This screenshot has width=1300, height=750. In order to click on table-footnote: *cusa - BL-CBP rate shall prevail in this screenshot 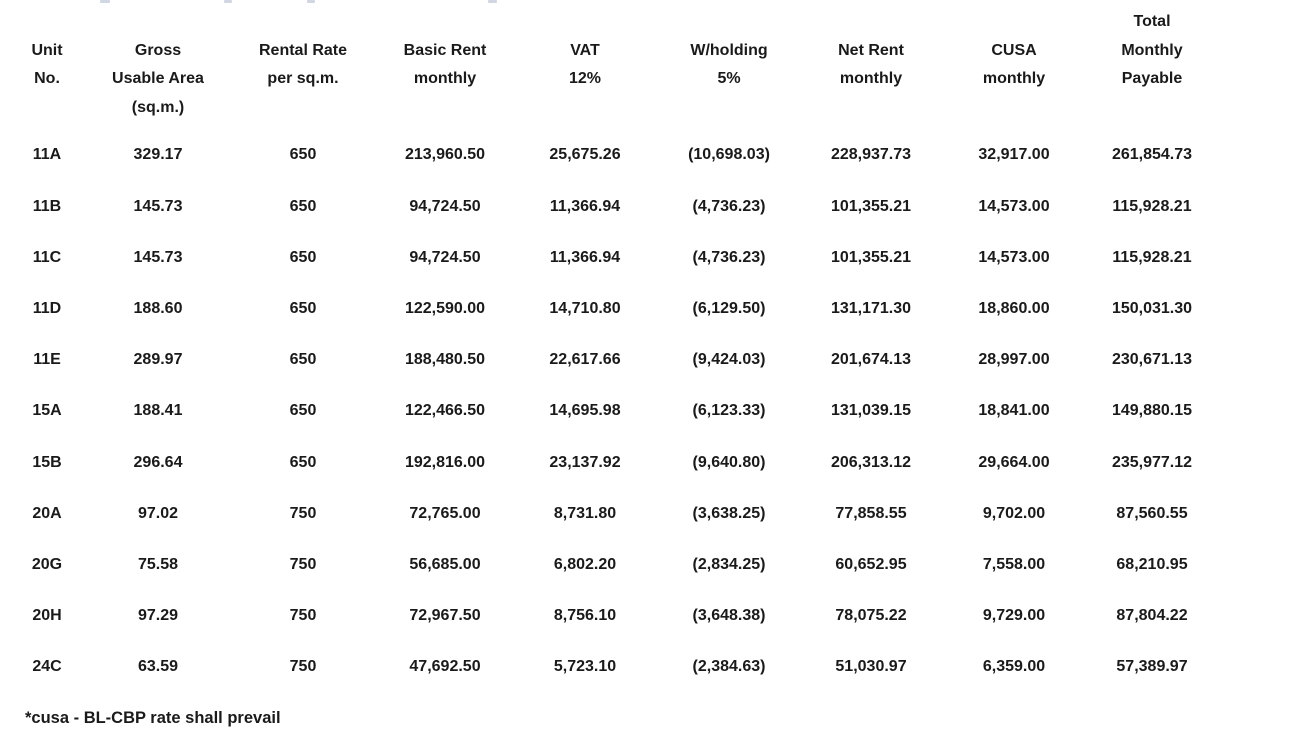, I will do `click(153, 717)`.